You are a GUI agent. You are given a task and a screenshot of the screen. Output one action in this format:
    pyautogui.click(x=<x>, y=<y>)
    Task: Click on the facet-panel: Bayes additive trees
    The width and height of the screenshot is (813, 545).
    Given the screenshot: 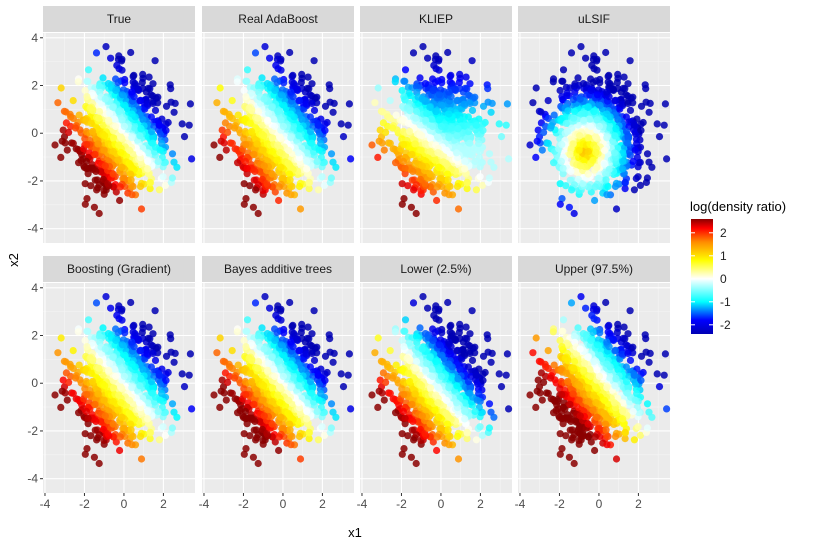 What is the action you would take?
    pyautogui.click(x=278, y=374)
    